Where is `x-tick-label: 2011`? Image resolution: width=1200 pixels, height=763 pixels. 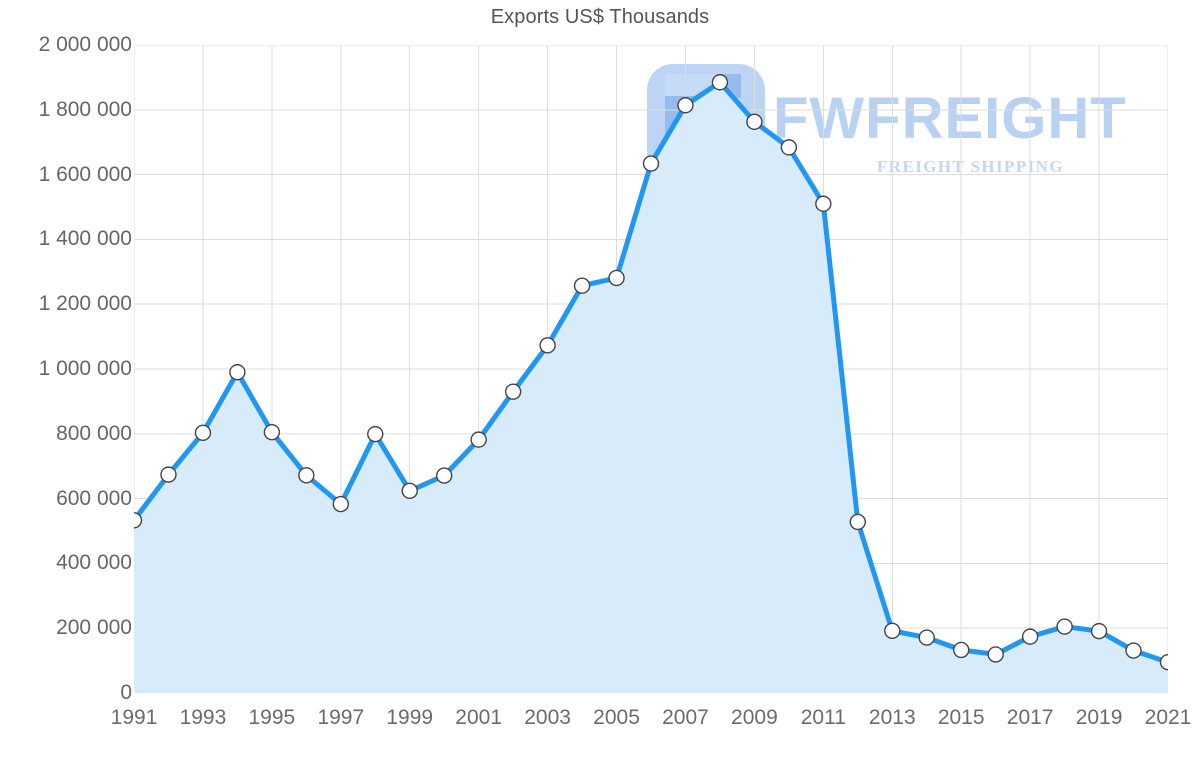
x-tick-label: 2011 is located at coordinates (823, 717).